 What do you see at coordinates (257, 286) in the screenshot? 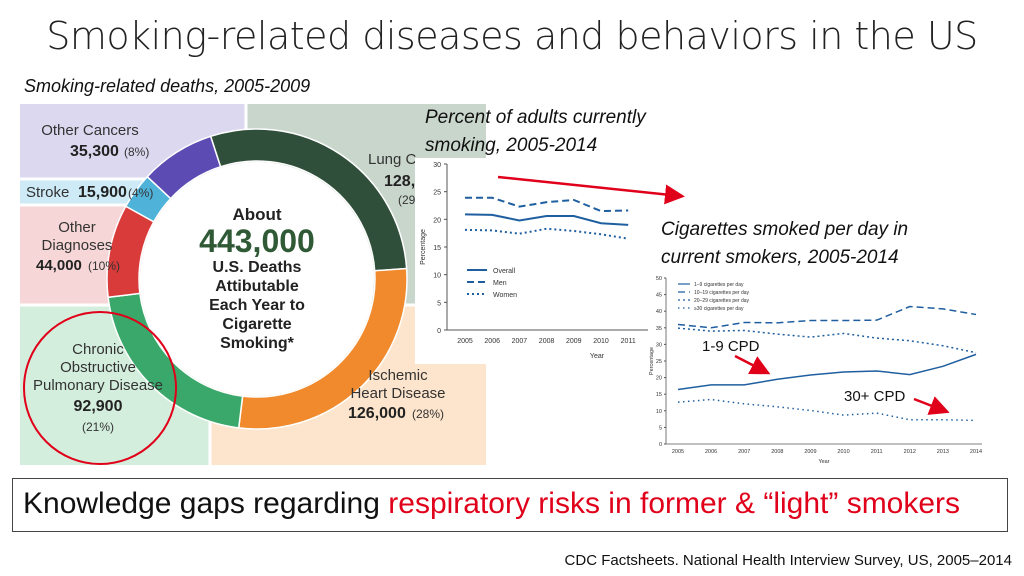
I see `center-line4: Attibutable` at bounding box center [257, 286].